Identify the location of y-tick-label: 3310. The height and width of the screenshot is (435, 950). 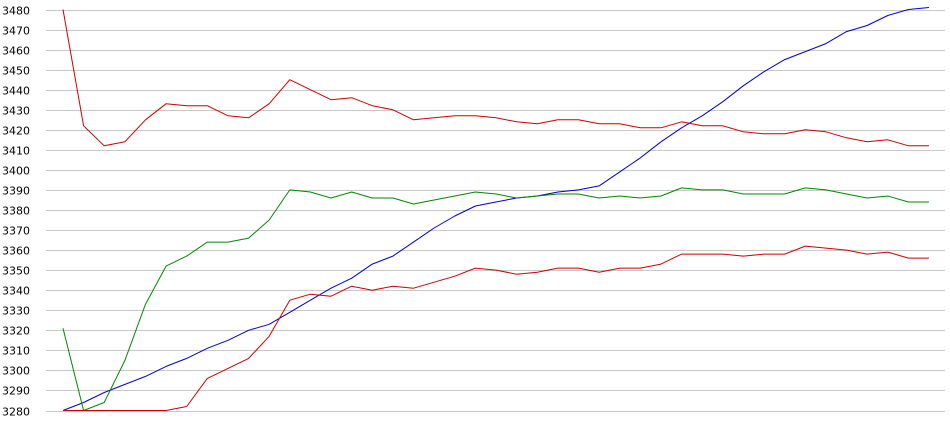
(16, 351).